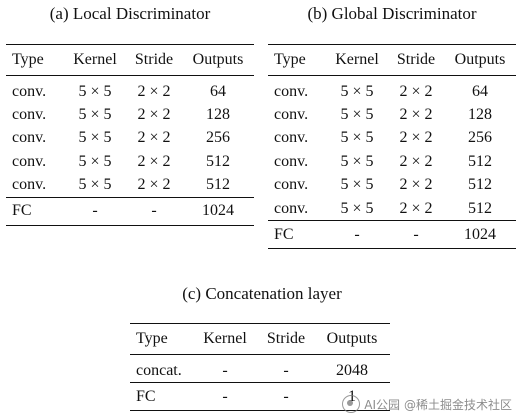  What do you see at coordinates (130, 13) in the screenshot?
I see `caption-local-discriminator: (a) Local Discriminator` at bounding box center [130, 13].